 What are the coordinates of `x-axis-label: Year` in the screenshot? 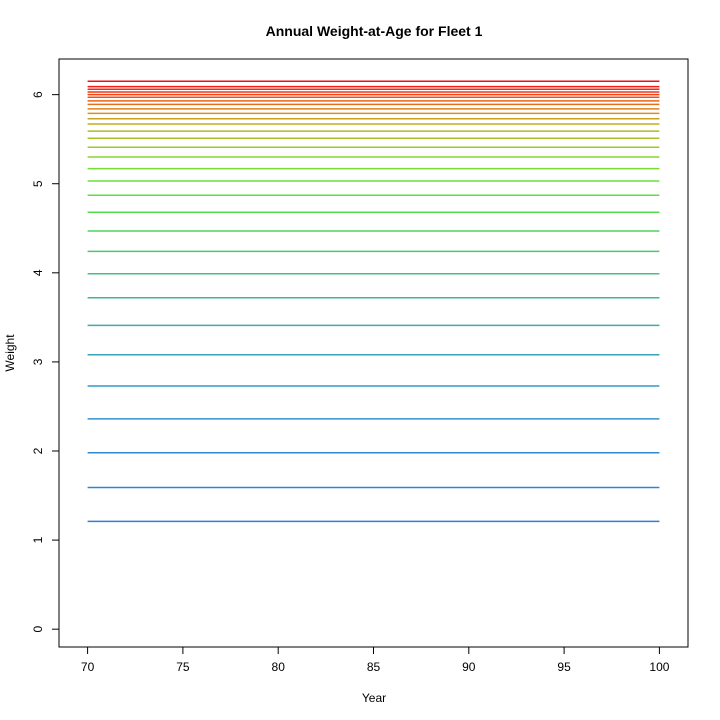 It's located at (374, 698).